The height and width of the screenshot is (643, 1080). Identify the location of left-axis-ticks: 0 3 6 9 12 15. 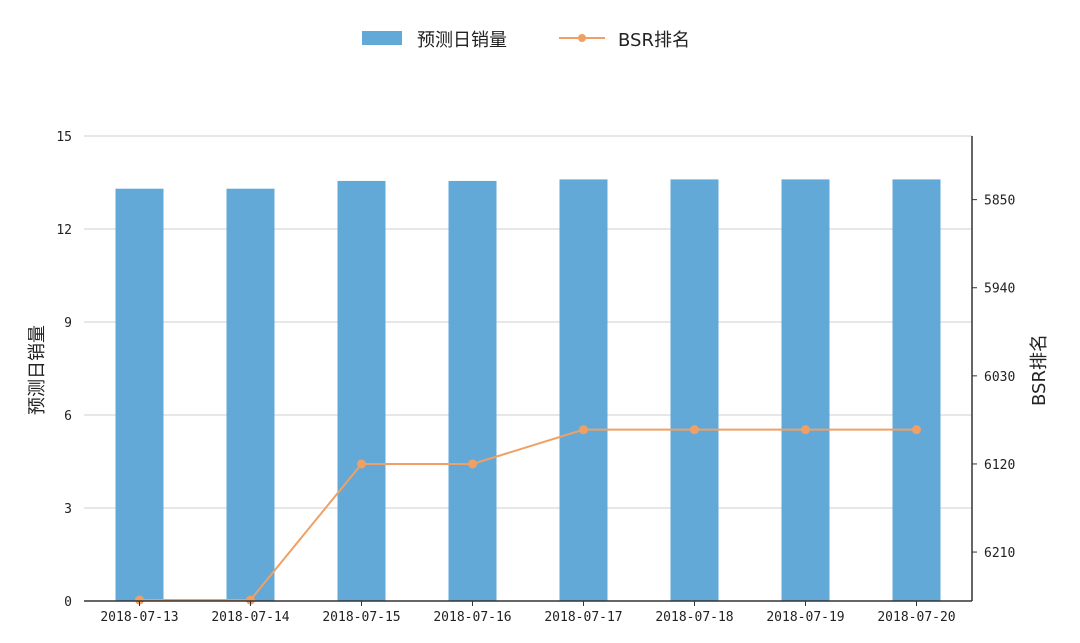
(64, 370).